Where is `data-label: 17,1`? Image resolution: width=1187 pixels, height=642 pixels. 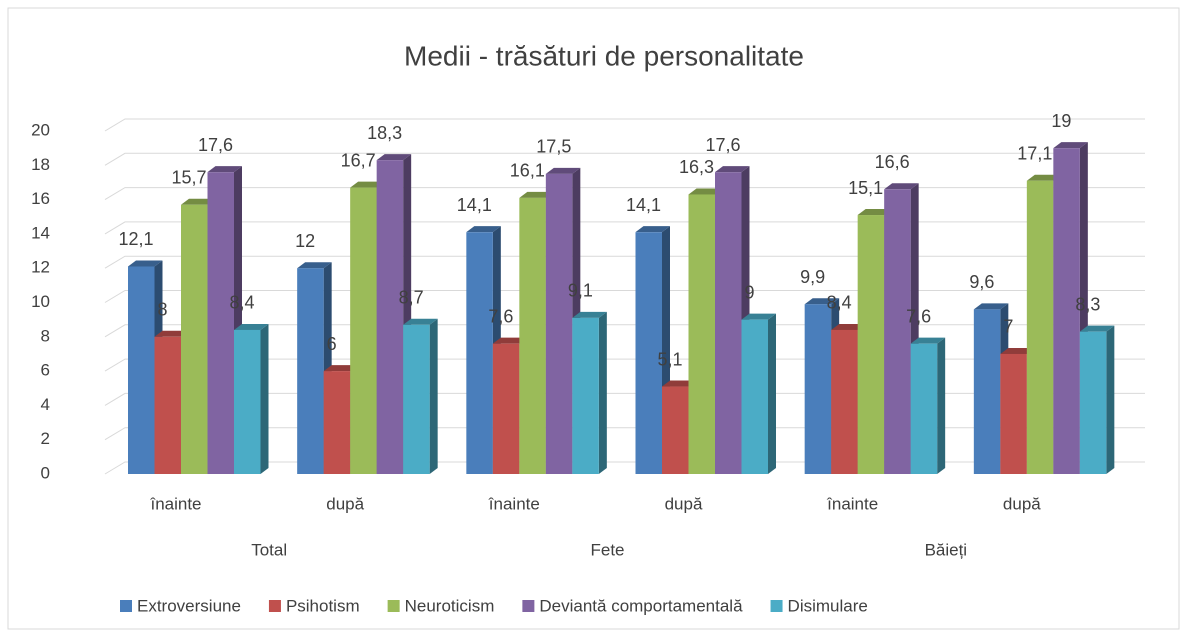 data-label: 17,1 is located at coordinates (1034, 153).